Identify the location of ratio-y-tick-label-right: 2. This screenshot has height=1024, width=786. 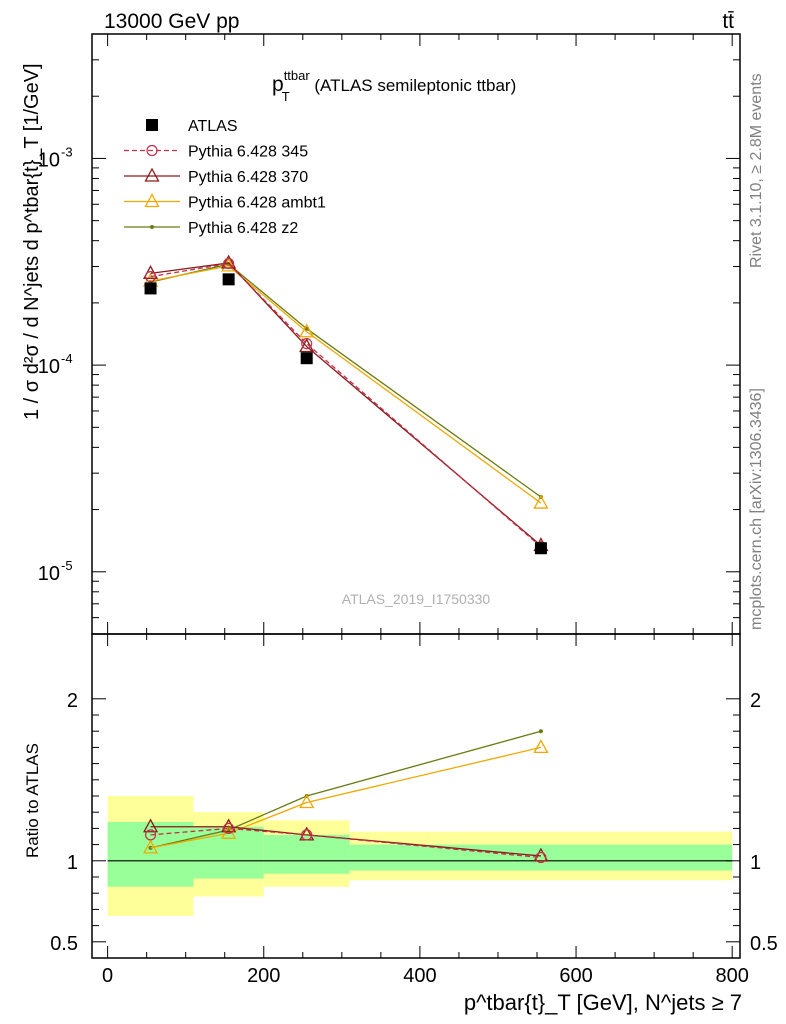
(755, 701).